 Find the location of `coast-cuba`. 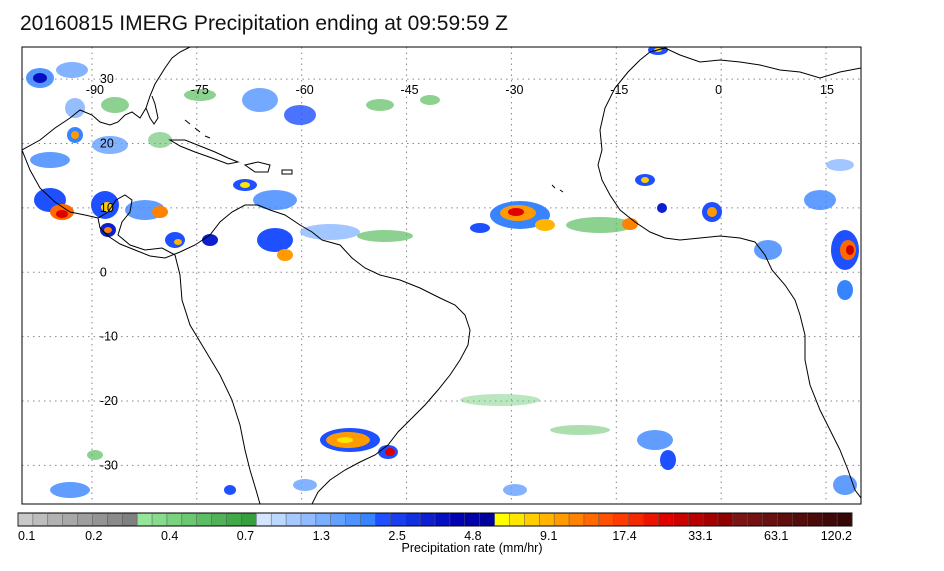

coast-cuba is located at coordinates (204, 152).